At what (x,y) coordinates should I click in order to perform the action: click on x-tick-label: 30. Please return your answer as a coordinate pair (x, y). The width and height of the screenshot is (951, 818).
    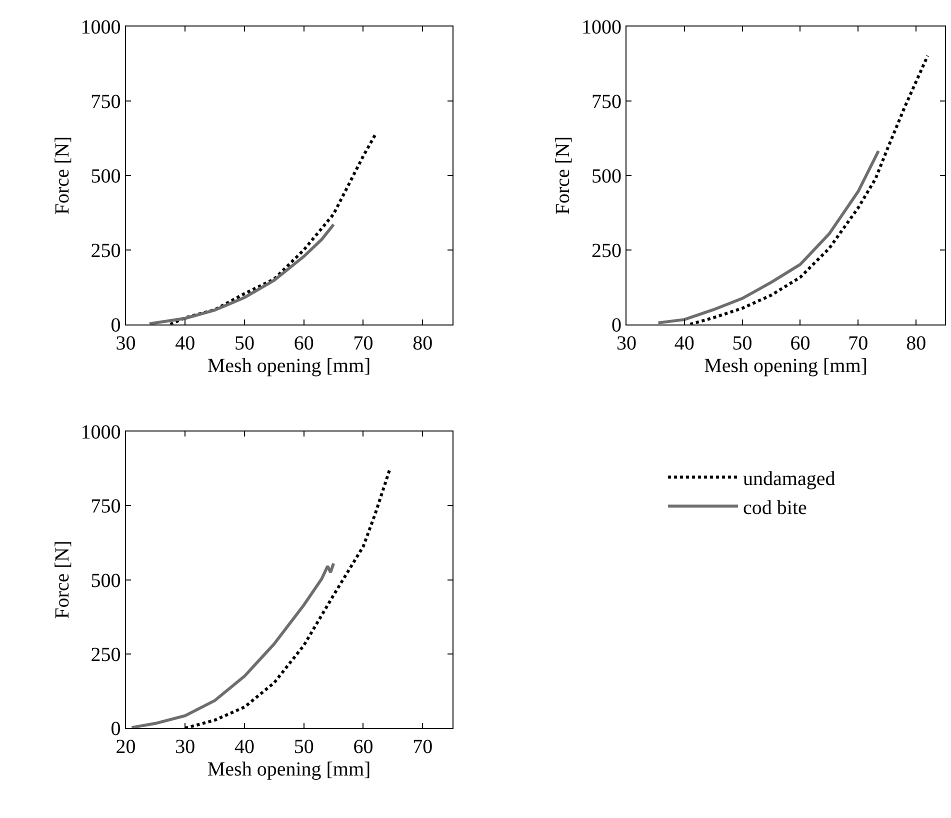
    Looking at the image, I should click on (185, 747).